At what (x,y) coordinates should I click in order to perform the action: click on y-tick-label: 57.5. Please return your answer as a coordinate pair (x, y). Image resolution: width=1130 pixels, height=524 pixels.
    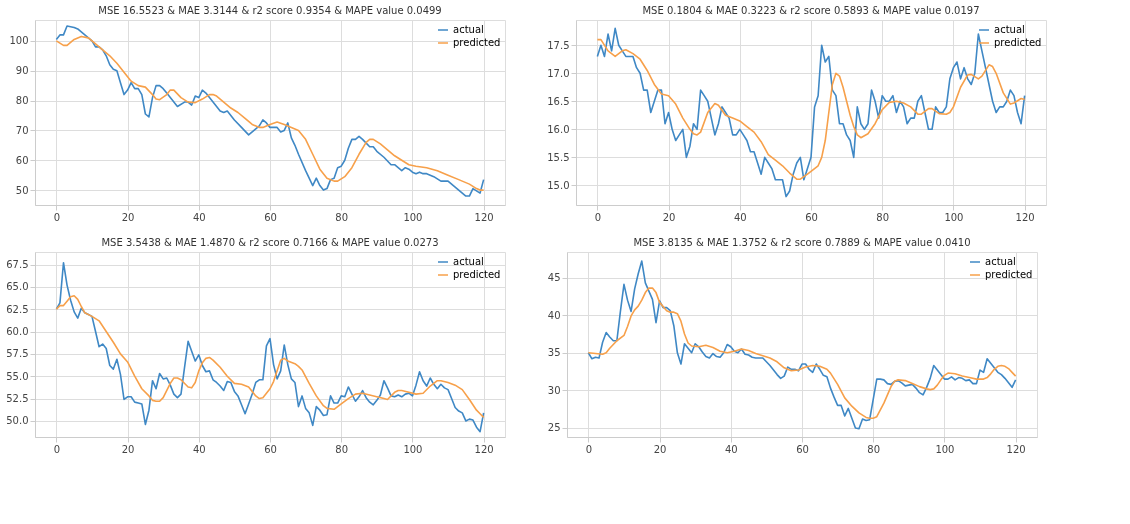
    Looking at the image, I should click on (17, 354).